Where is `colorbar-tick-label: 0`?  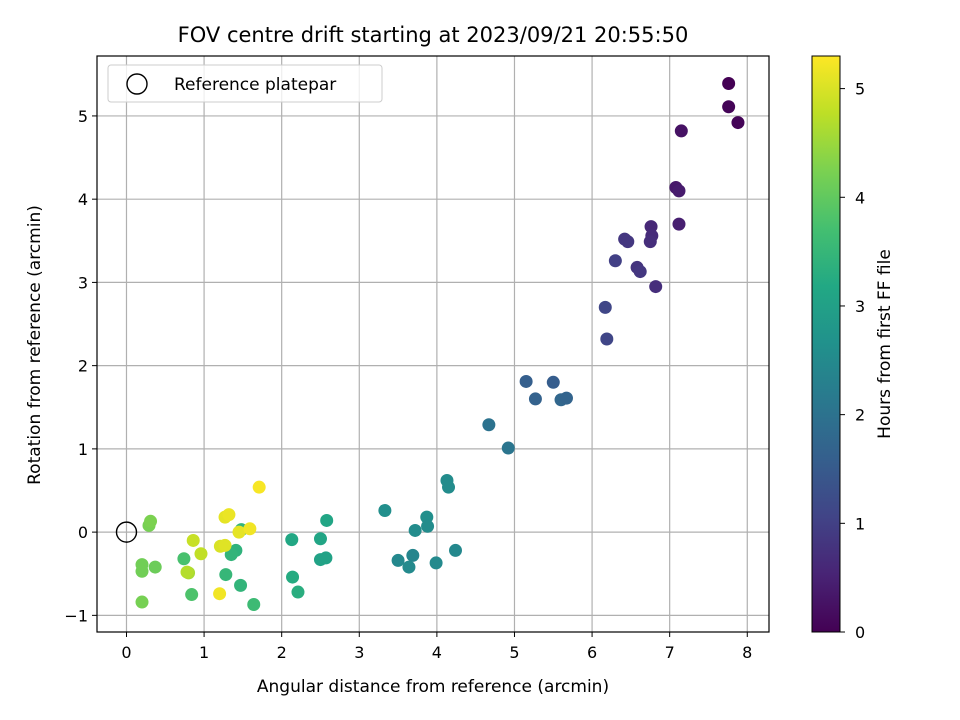
colorbar-tick-label: 0 is located at coordinates (860, 632).